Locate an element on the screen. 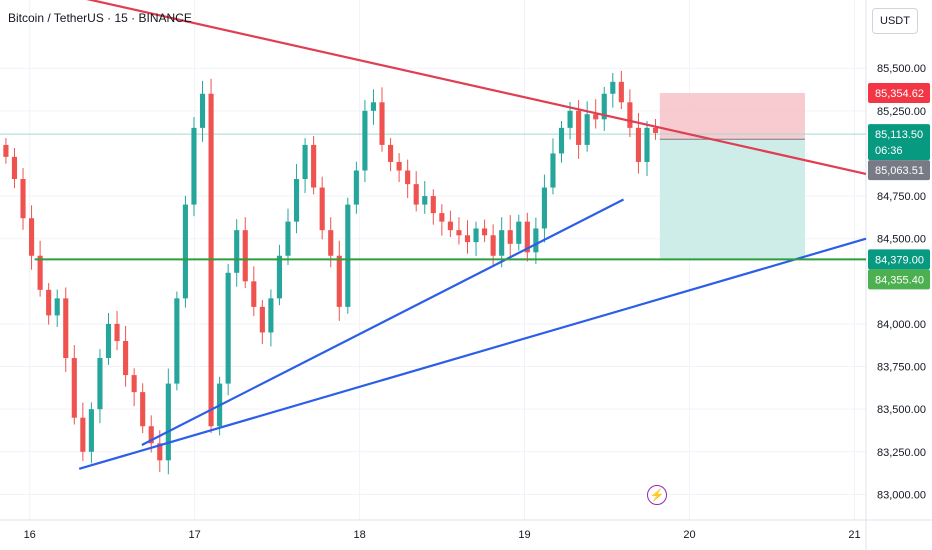  y-tick-label: 85,500.00 is located at coordinates (901, 69).